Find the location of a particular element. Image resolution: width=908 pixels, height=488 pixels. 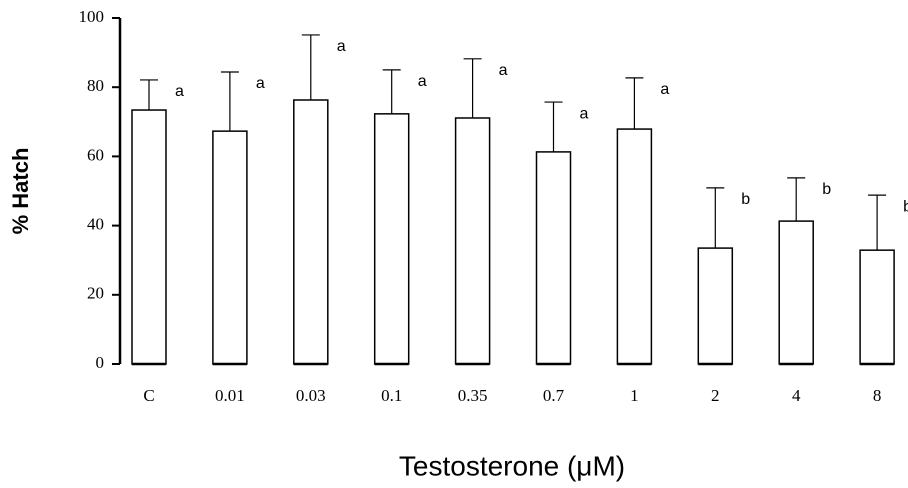

y-axis-label: % Hatch is located at coordinates (20, 191).